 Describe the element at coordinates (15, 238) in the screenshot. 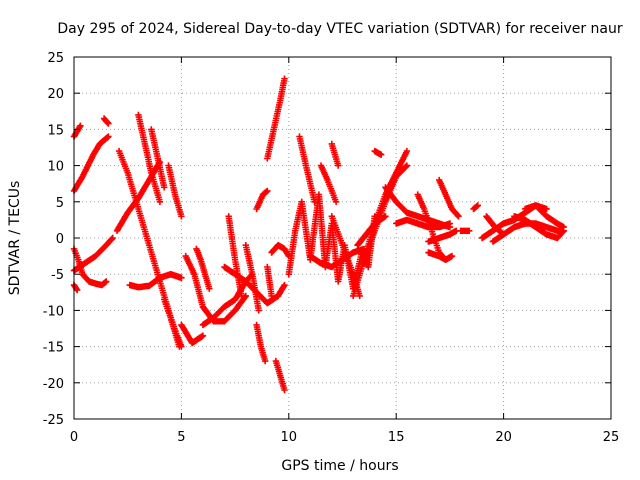

I see `y-axis-label: SDTVAR / TECUs` at that location.